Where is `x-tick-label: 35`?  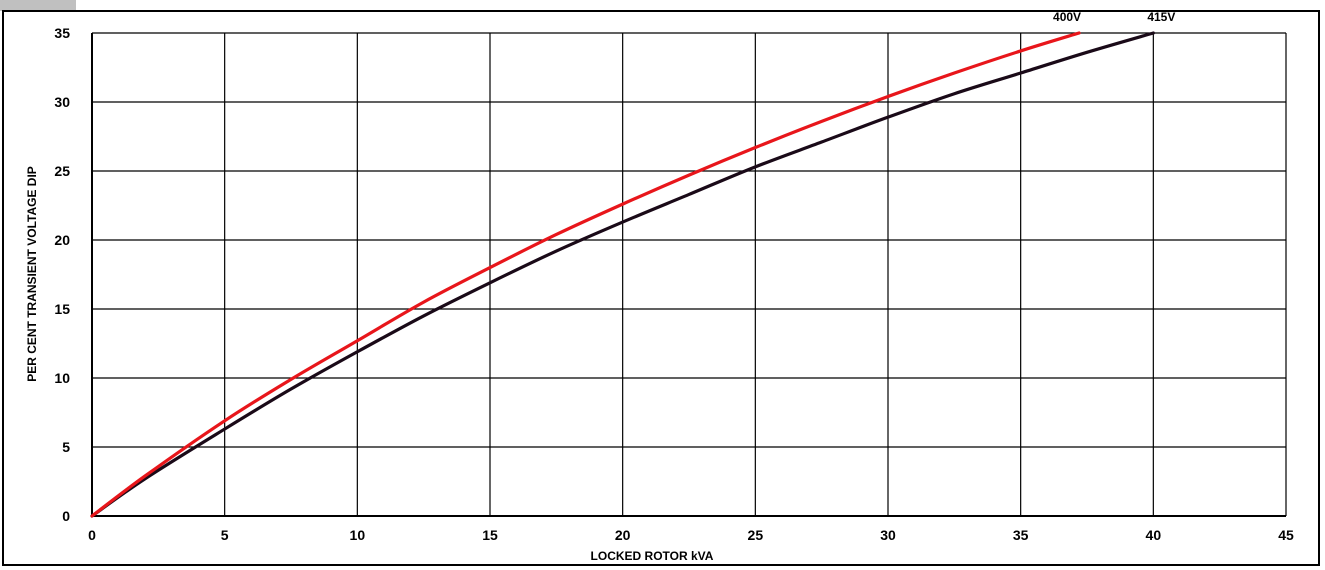
x-tick-label: 35 is located at coordinates (1021, 535).